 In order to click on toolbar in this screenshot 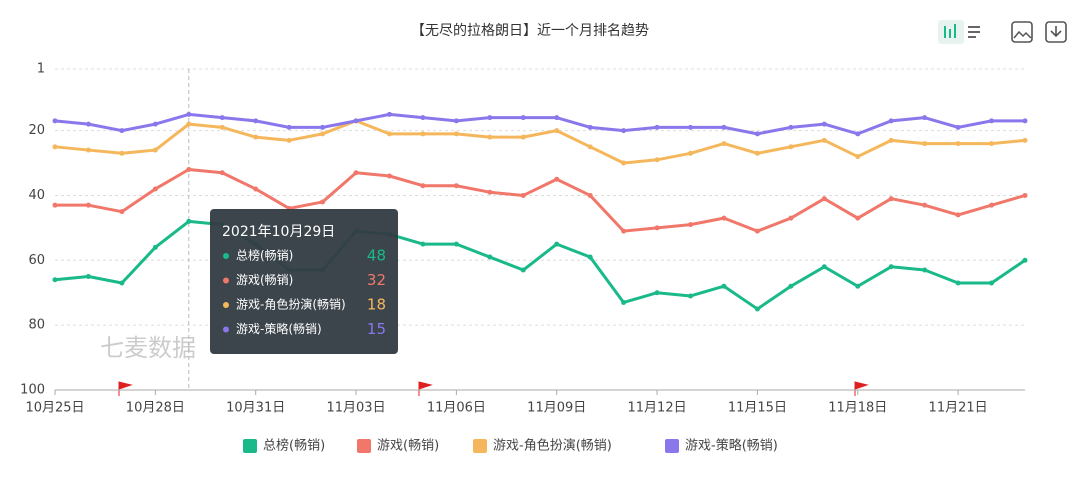, I will do `click(1002, 32)`.